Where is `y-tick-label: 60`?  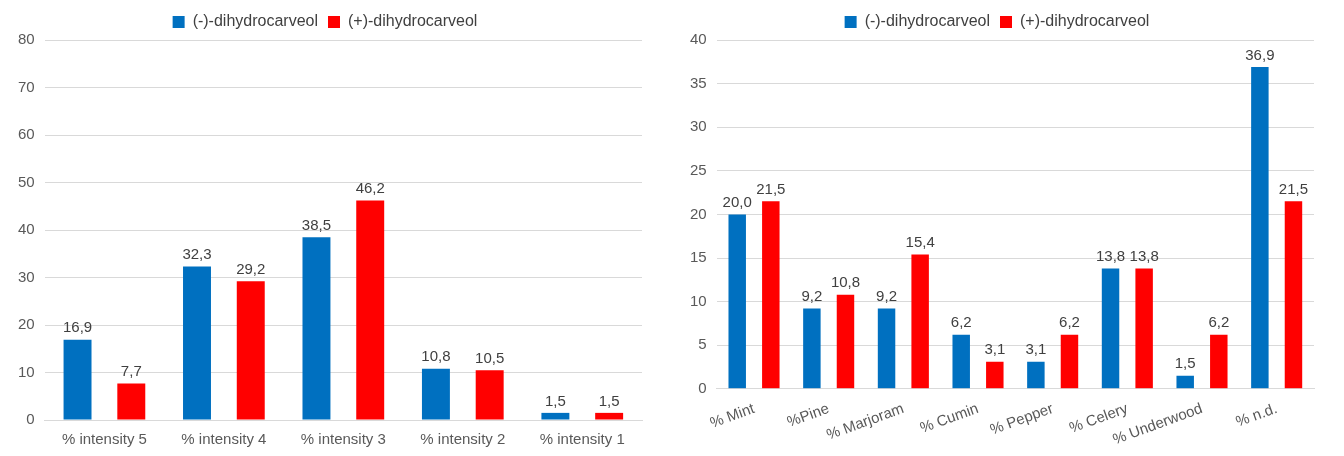 y-tick-label: 60 is located at coordinates (26, 134).